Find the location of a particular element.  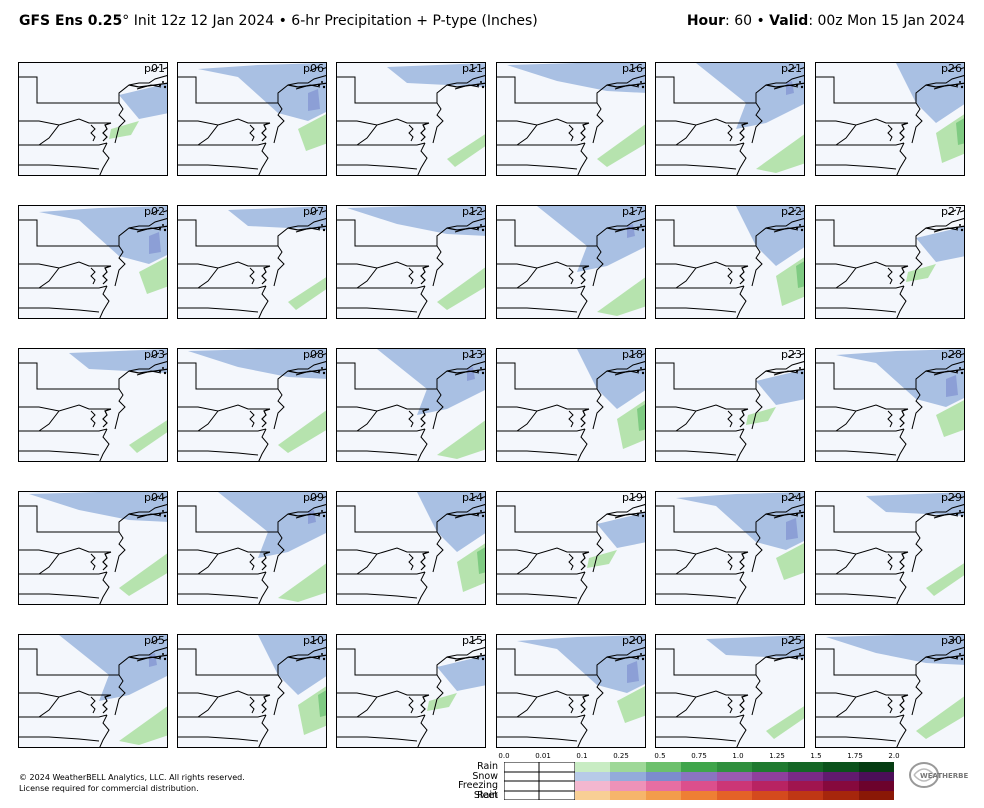

legend-tick-label: 0.75 is located at coordinates (699, 756).